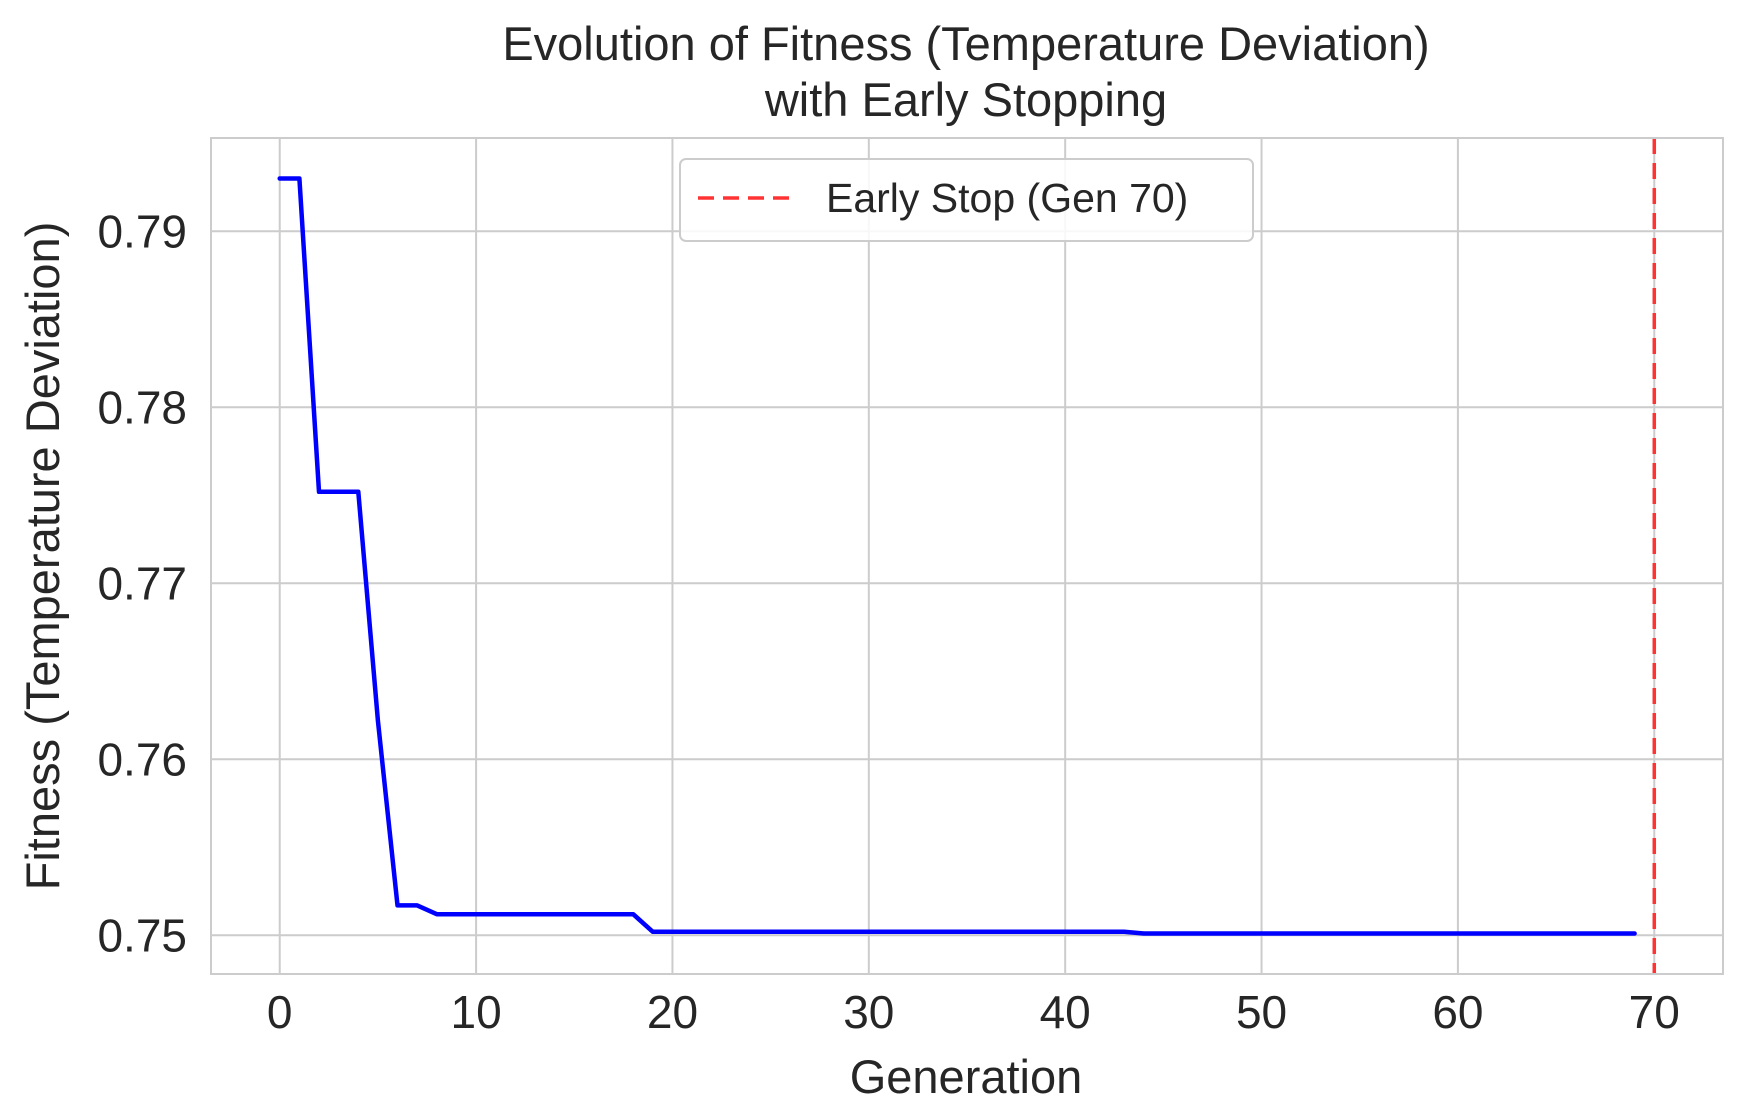 The height and width of the screenshot is (1107, 1738). What do you see at coordinates (1457, 1012) in the screenshot?
I see `x-tick-label: 60` at bounding box center [1457, 1012].